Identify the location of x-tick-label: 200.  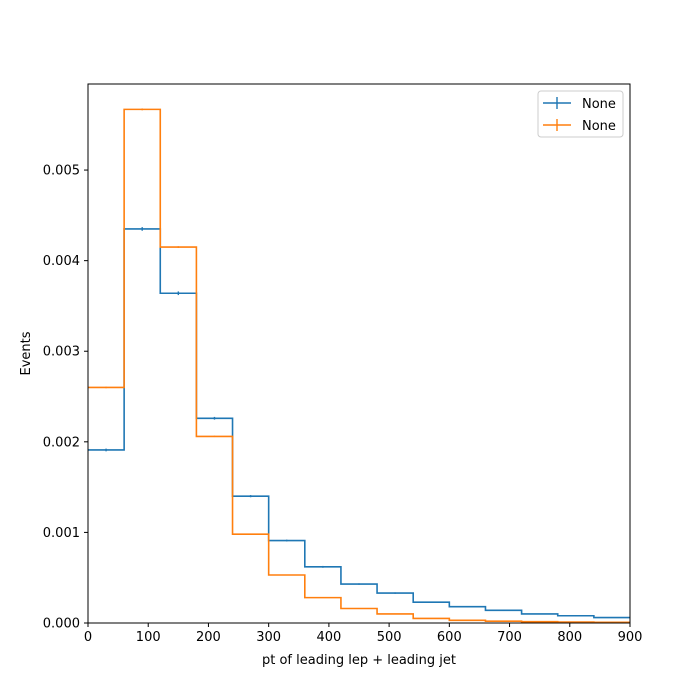
(208, 637).